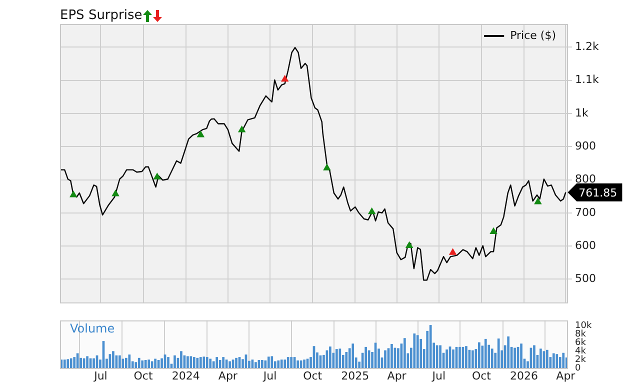 The width and height of the screenshot is (640, 382). What do you see at coordinates (585, 179) in the screenshot?
I see `y-tick-label: 800` at bounding box center [585, 179].